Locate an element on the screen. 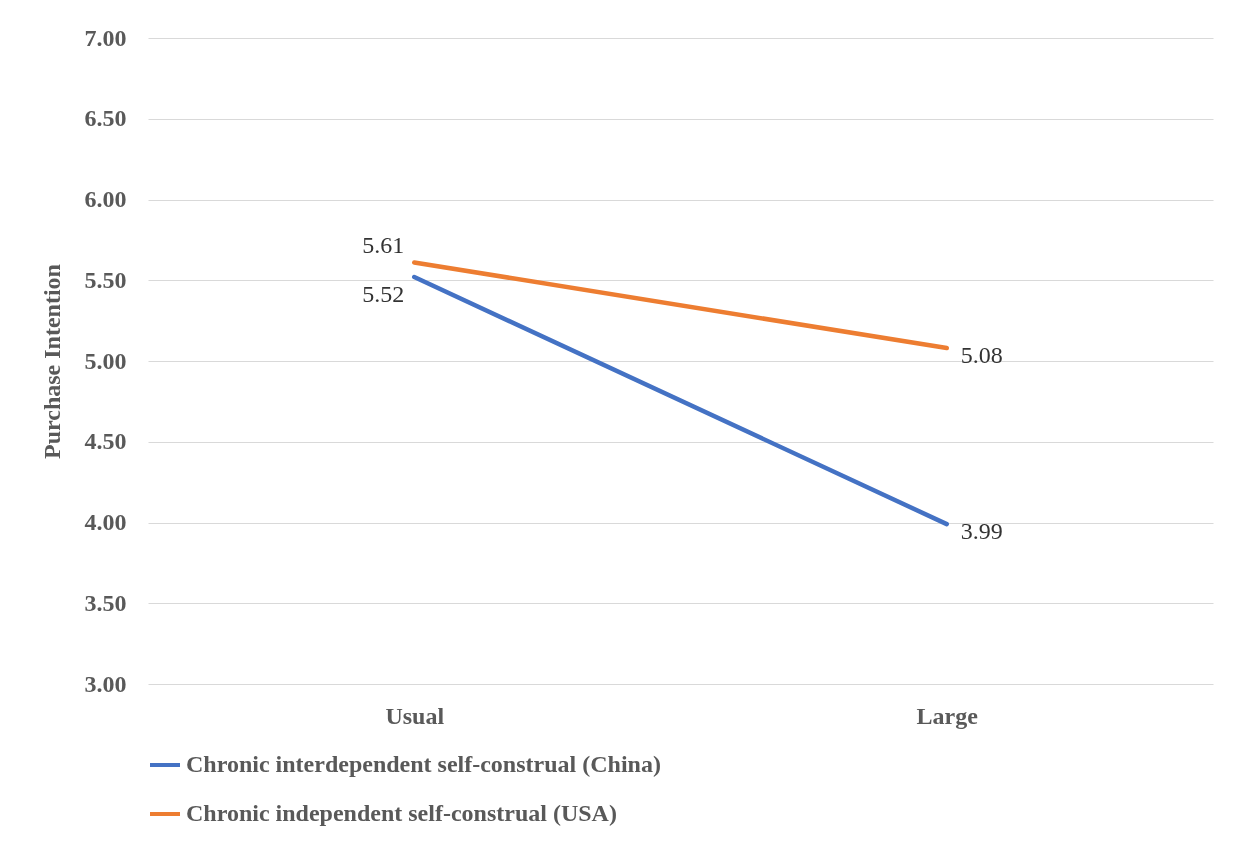 This screenshot has height=865, width=1239. data-label: 5.61 is located at coordinates (383, 245).